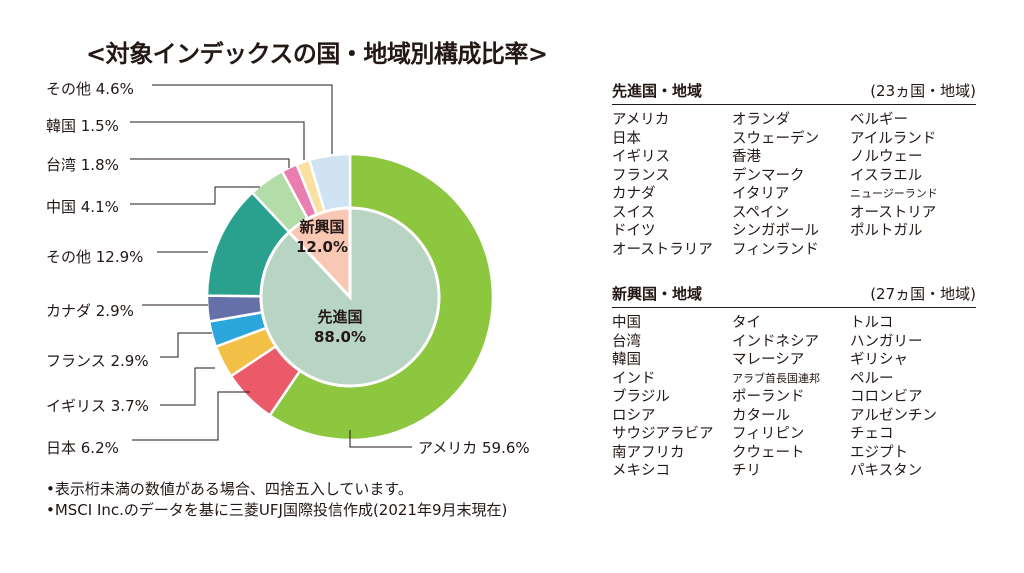 The height and width of the screenshot is (573, 1024). I want to click on inner-slice, so click(319, 253).